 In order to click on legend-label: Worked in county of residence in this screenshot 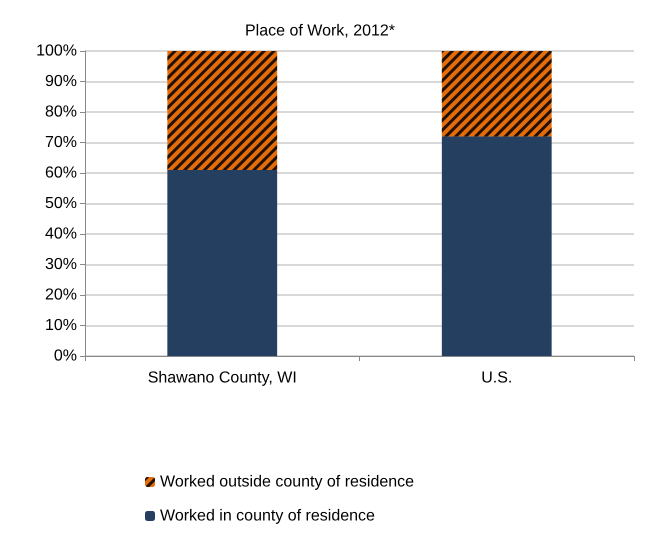, I will do `click(268, 516)`.